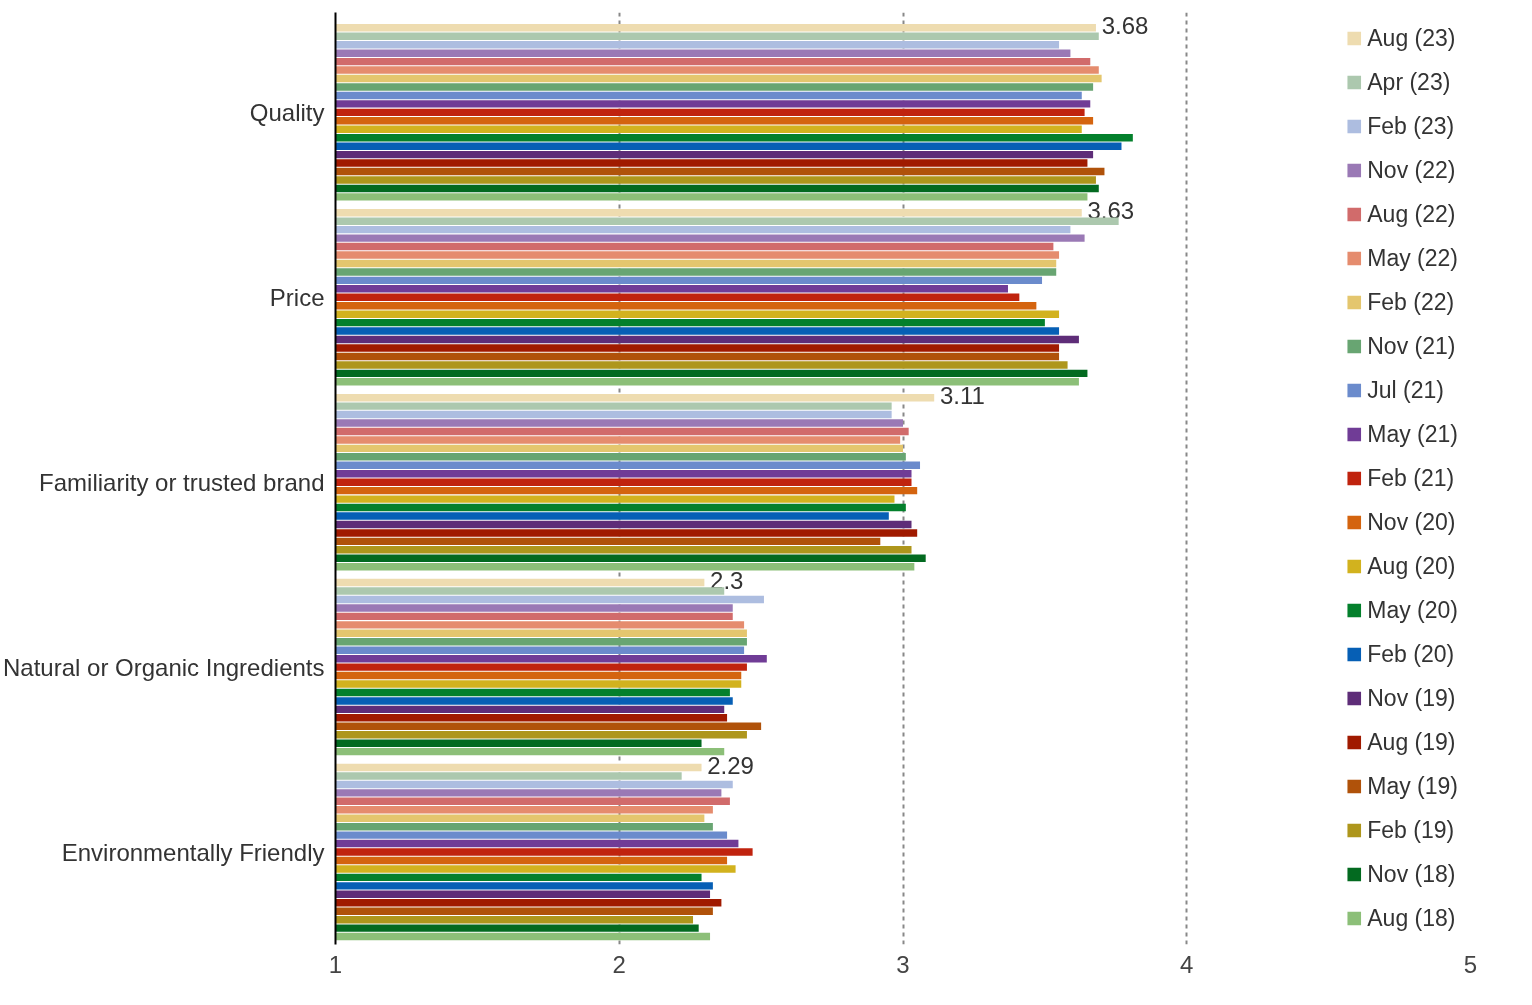  What do you see at coordinates (1411, 874) in the screenshot?
I see `legend-label: Nov (18)` at bounding box center [1411, 874].